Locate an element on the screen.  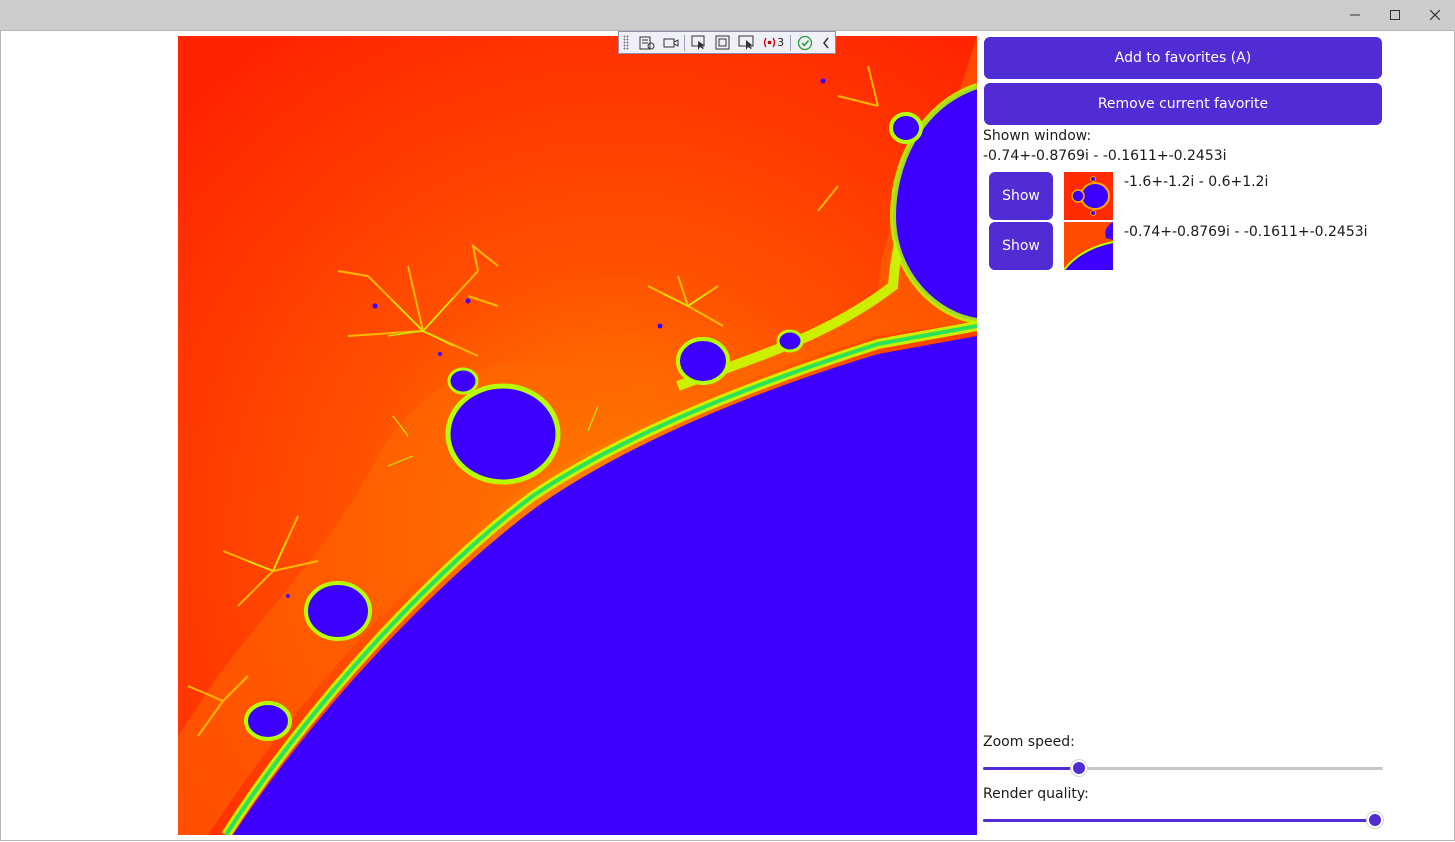
binding-failures-indicator: 3 is located at coordinates (774, 43).